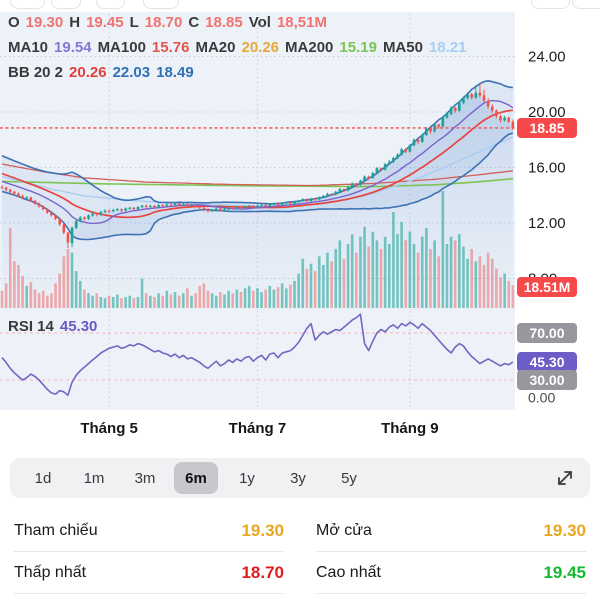 The image size is (600, 600). Describe the element at coordinates (257, 175) in the screenshot. I see `ma100-line` at that location.